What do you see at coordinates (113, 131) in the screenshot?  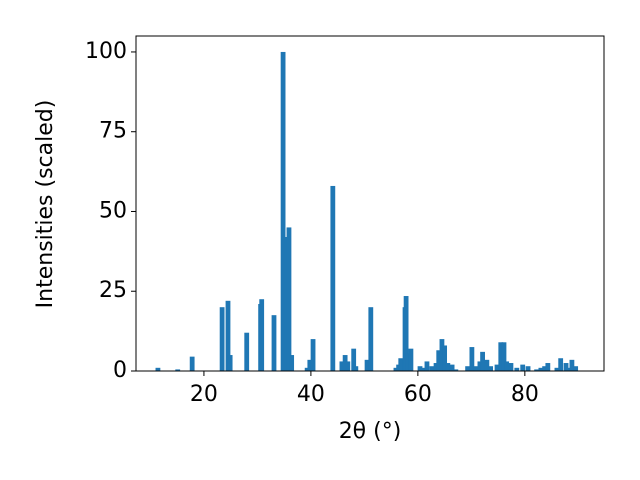 I see `y-tick-label: 75` at bounding box center [113, 131].